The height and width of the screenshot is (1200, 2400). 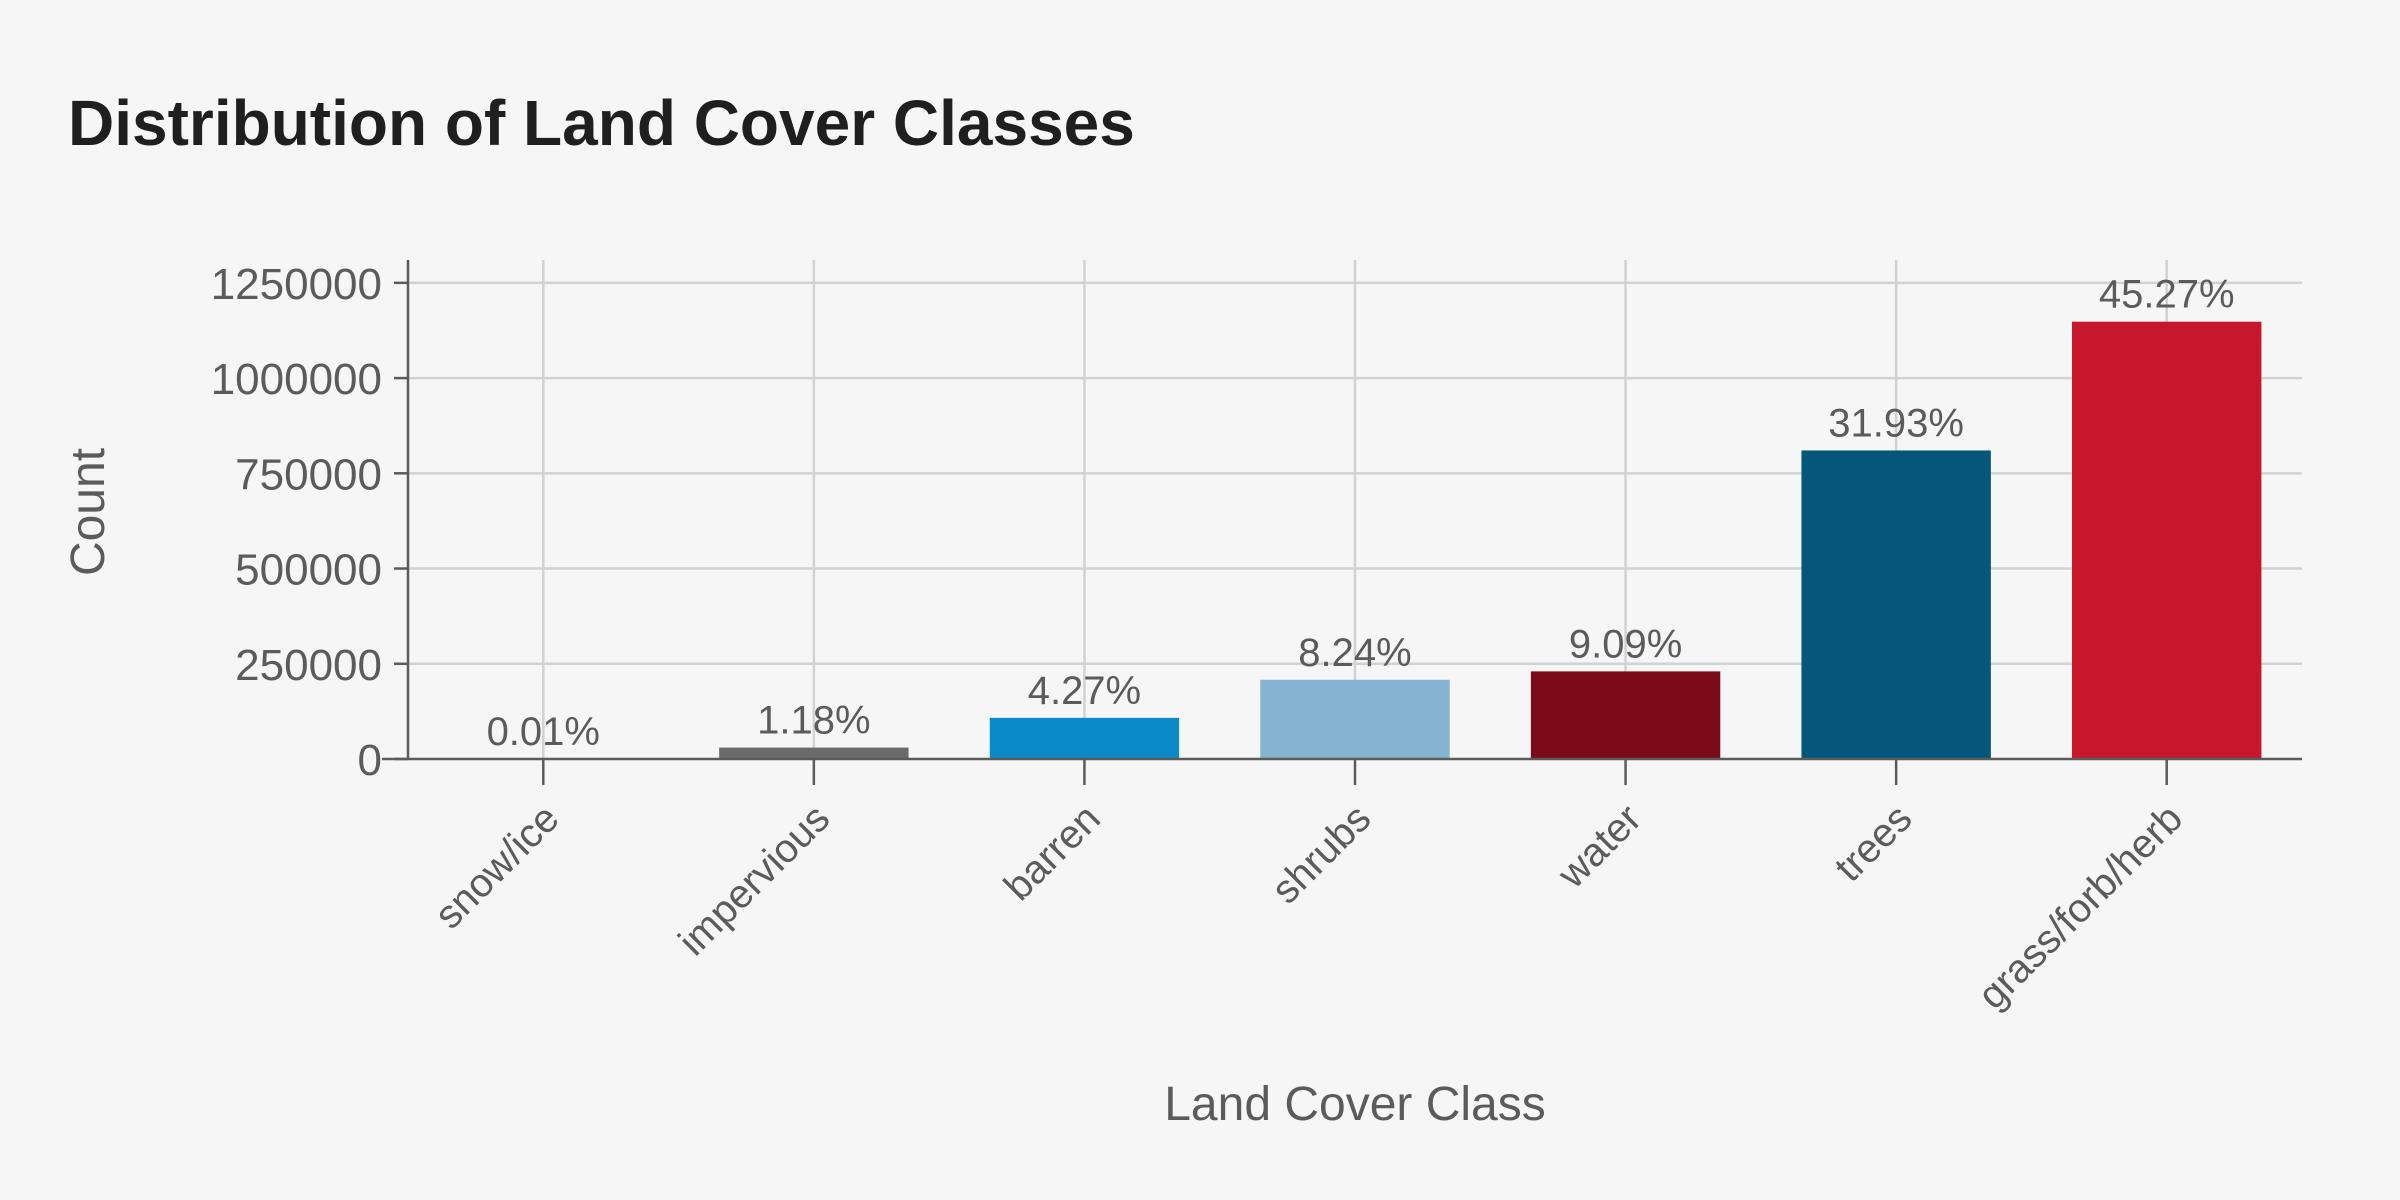 I want to click on y-tick-label: 500000, so click(x=308, y=570).